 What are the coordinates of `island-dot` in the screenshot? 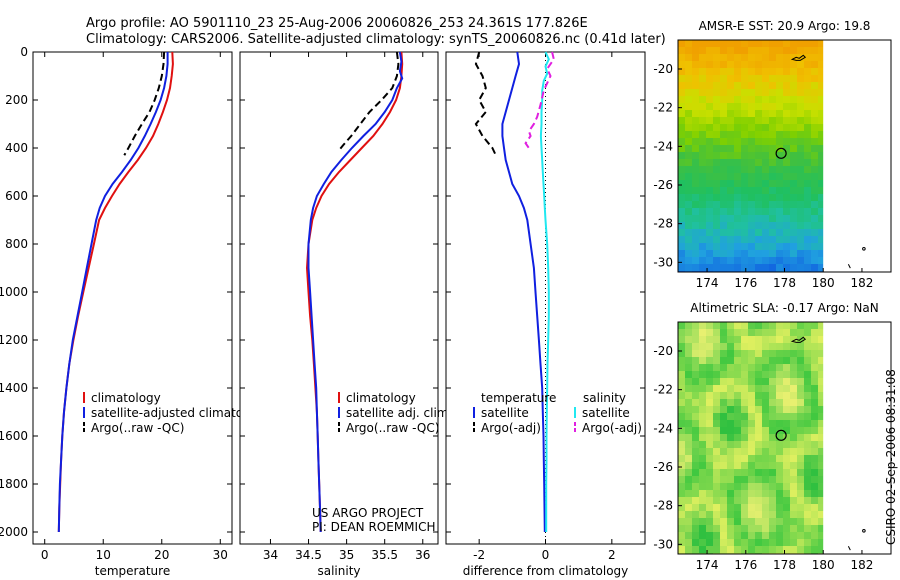 It's located at (864, 249).